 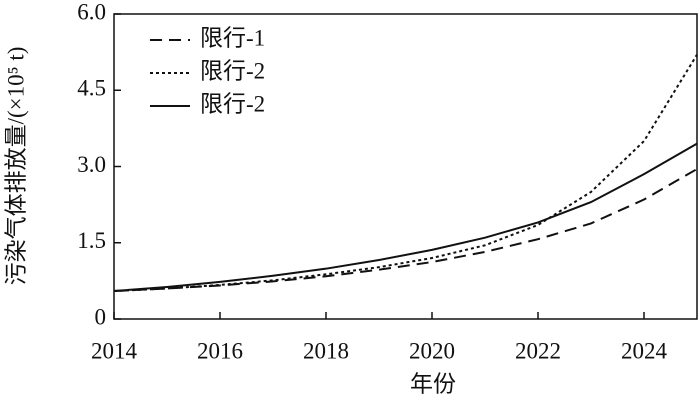 I want to click on y-tick-label: 0, so click(x=101, y=316).